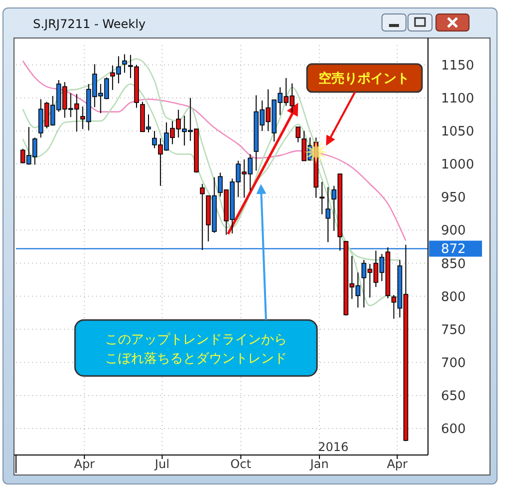 The width and height of the screenshot is (508, 502). I want to click on x-tick-label: Jan, so click(319, 464).